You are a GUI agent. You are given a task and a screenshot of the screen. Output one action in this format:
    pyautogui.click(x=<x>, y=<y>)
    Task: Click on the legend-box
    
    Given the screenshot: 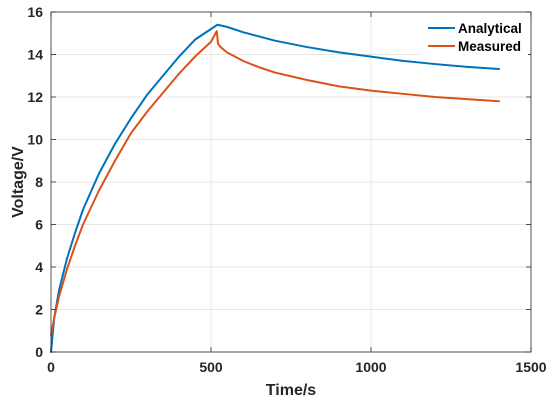 What is the action you would take?
    pyautogui.click(x=474, y=36)
    